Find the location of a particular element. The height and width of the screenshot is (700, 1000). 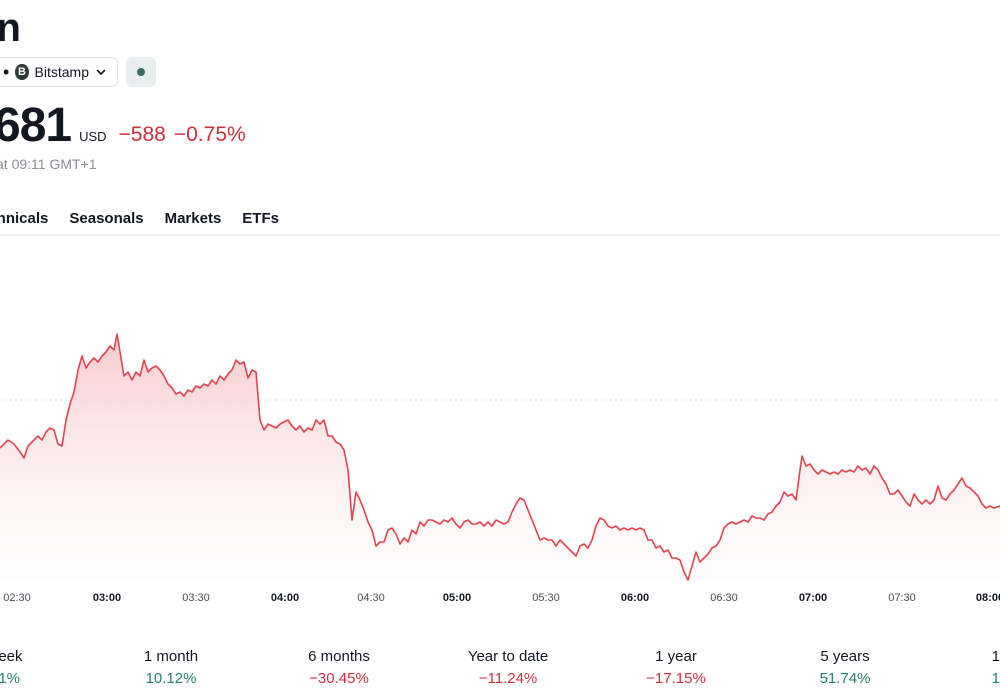

price-change-percent: −0.75% is located at coordinates (209, 134).